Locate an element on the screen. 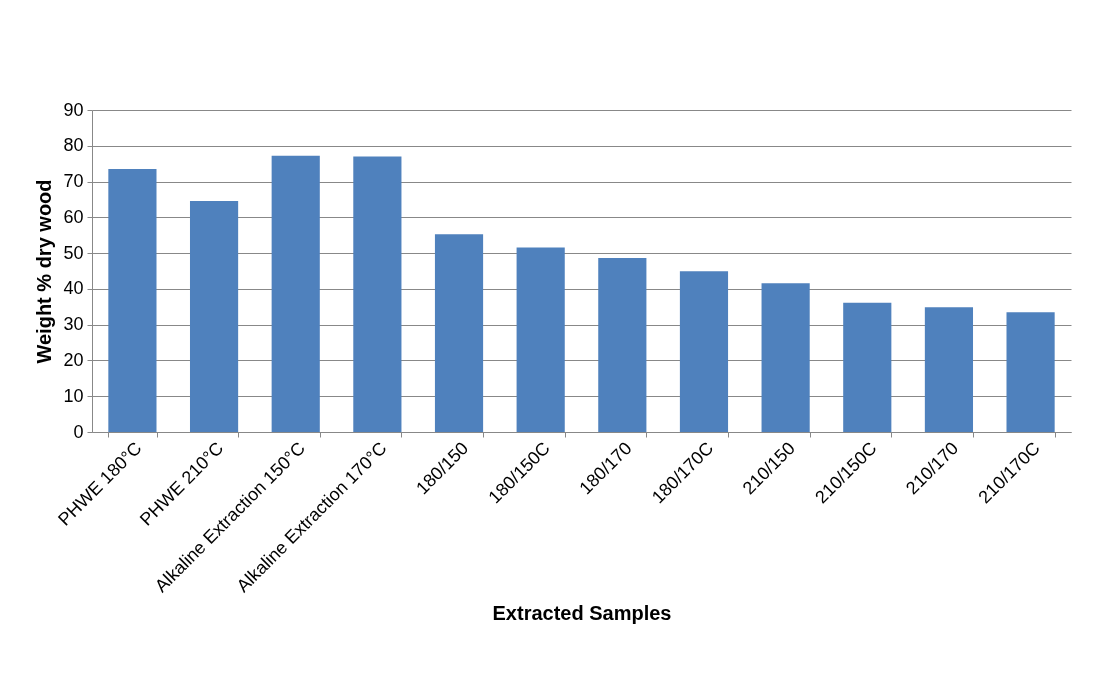  y-tick-label: 50 is located at coordinates (73, 252).